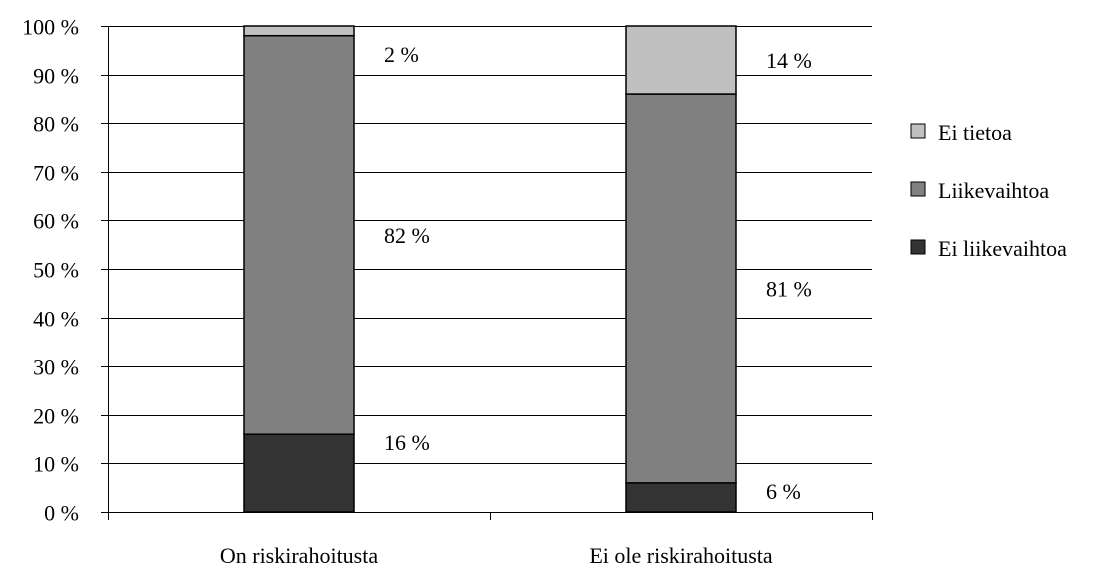 The height and width of the screenshot is (574, 1105). What do you see at coordinates (56, 416) in the screenshot?
I see `y-tick-label: 20 %` at bounding box center [56, 416].